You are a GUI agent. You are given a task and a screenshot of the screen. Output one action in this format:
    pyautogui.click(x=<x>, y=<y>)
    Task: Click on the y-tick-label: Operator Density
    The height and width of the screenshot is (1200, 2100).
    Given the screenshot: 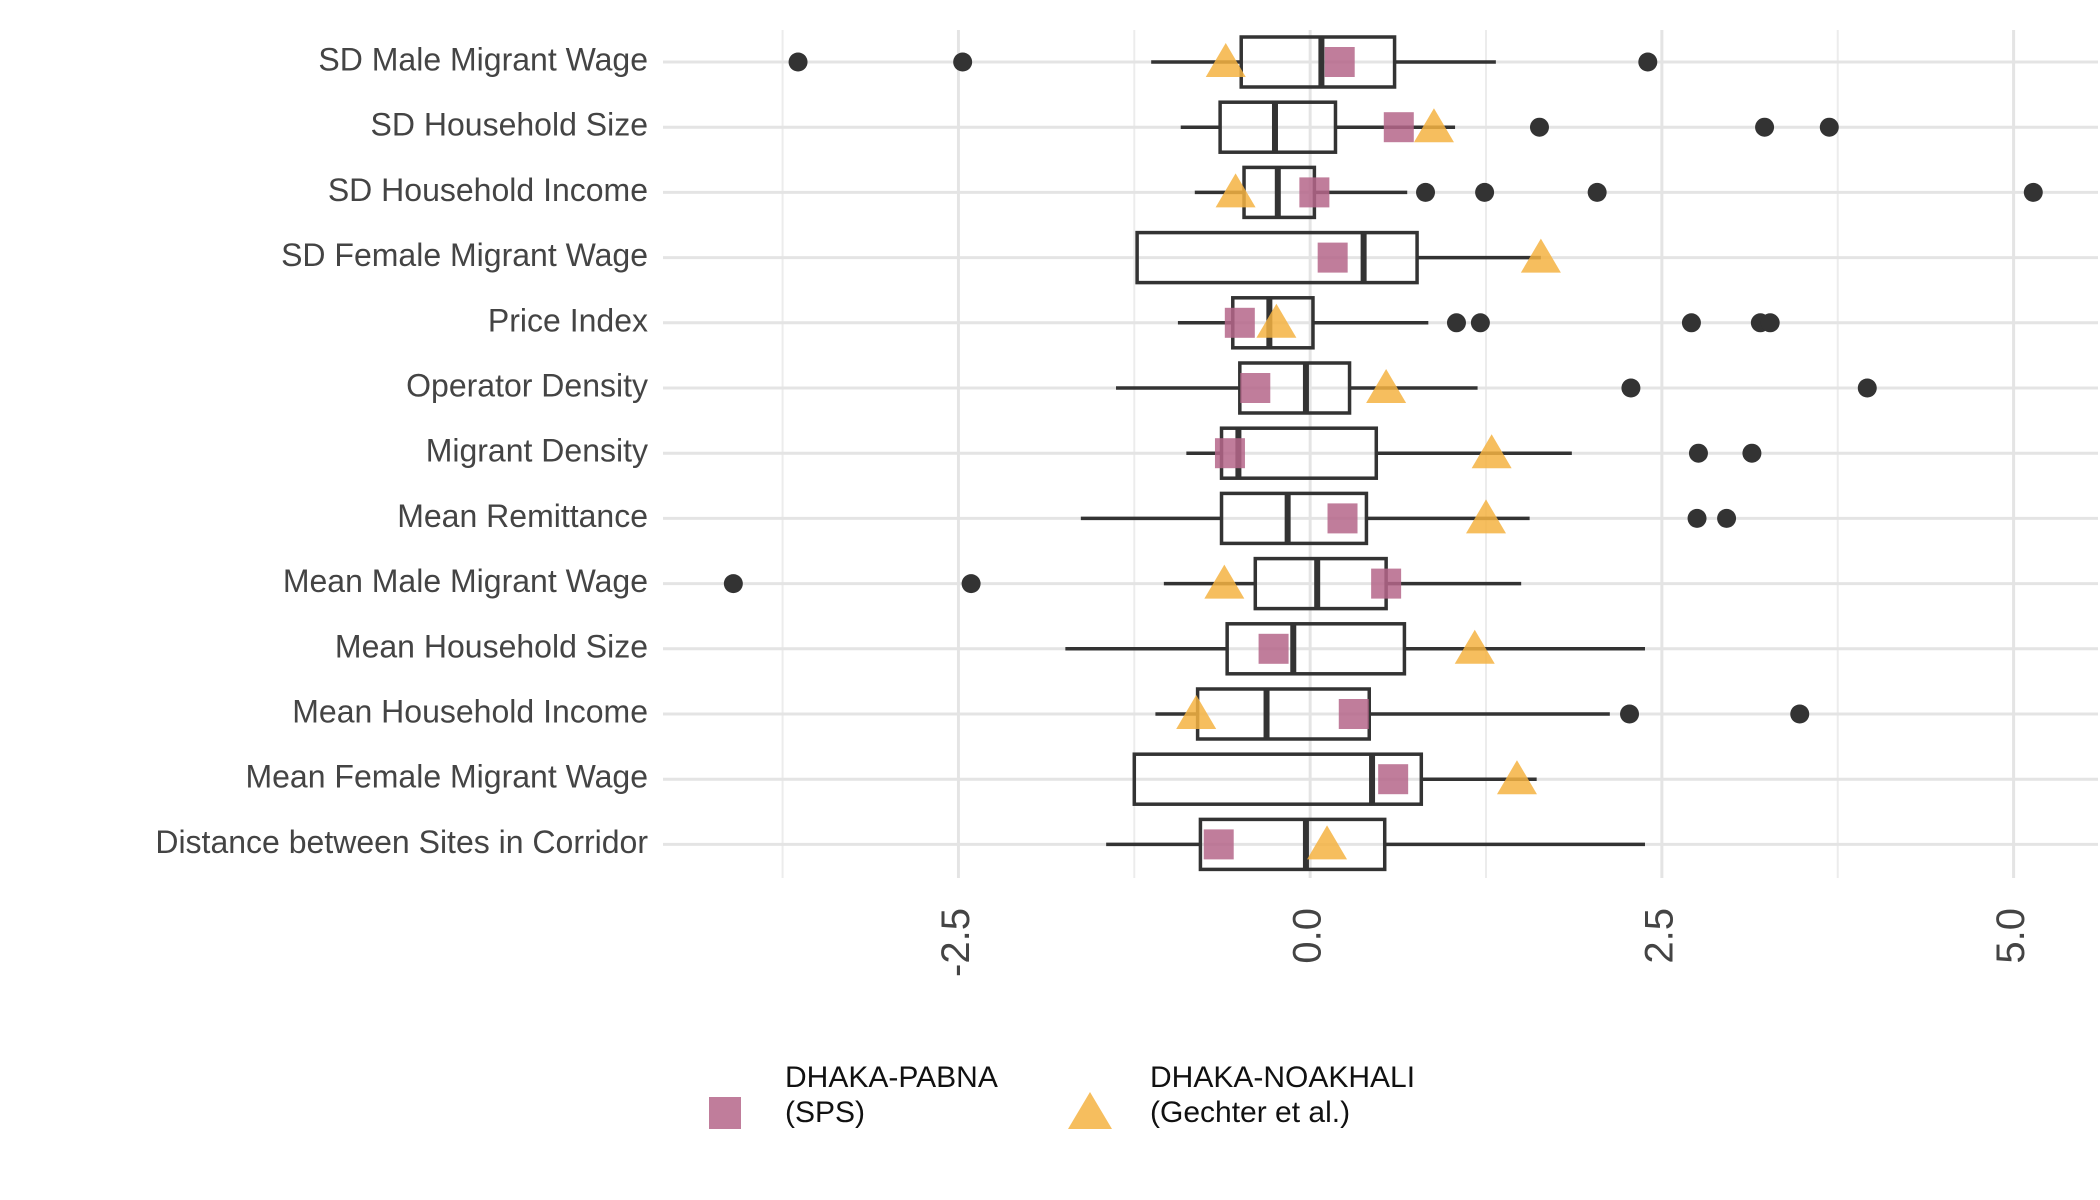 What is the action you would take?
    pyautogui.click(x=527, y=385)
    